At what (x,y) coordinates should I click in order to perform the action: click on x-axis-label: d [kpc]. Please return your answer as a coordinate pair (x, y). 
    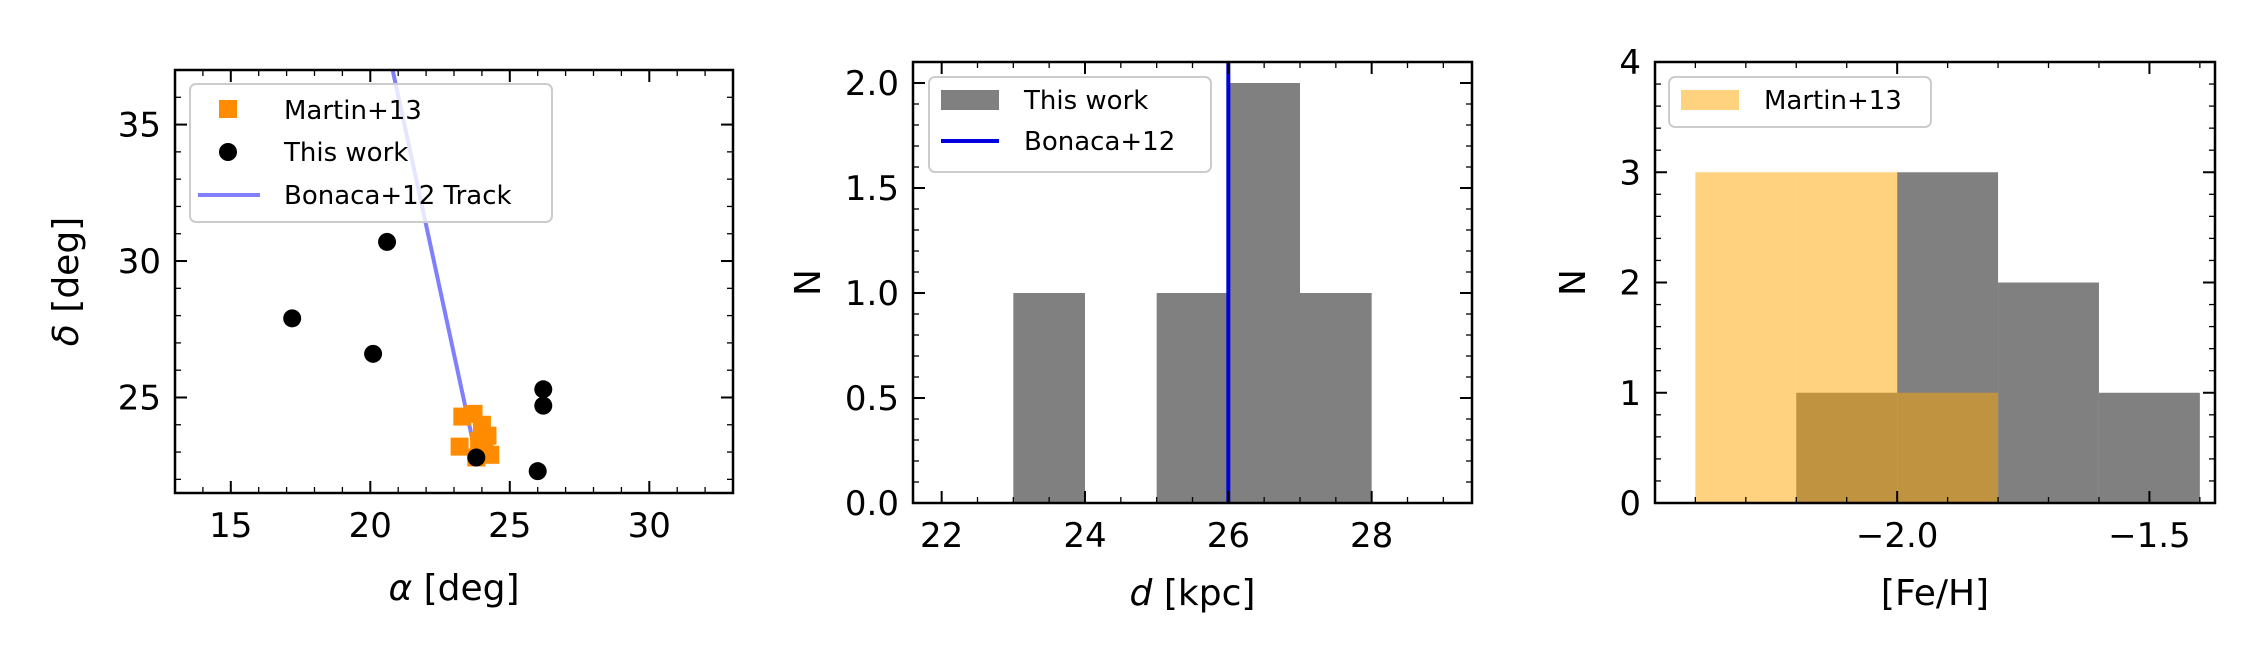
    Looking at the image, I should click on (1193, 593).